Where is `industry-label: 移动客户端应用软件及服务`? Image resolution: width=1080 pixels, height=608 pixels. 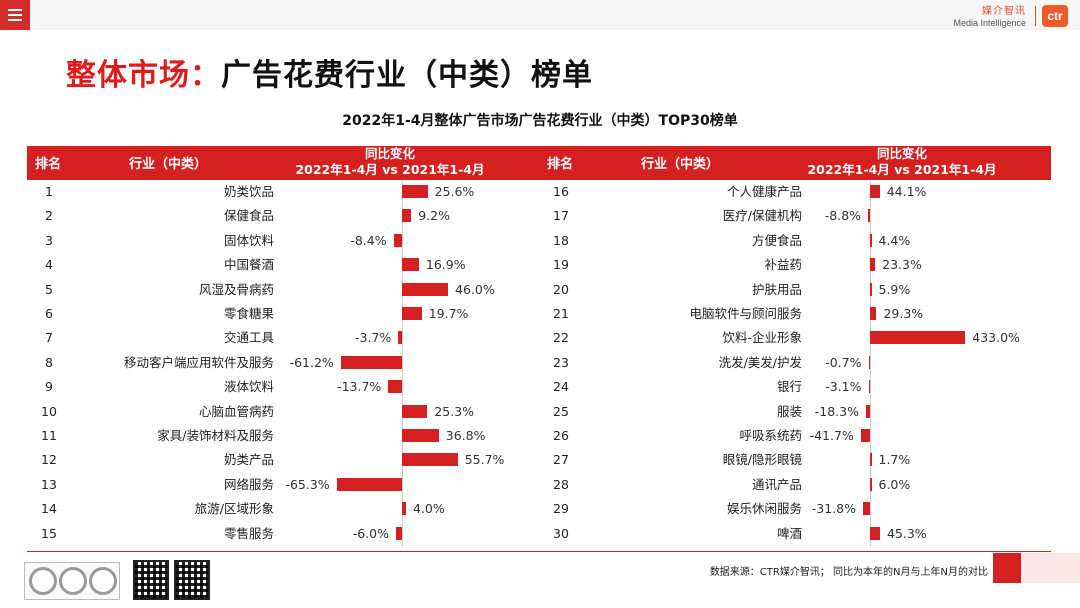
industry-label: 移动客户端应用软件及服务 is located at coordinates (198, 362).